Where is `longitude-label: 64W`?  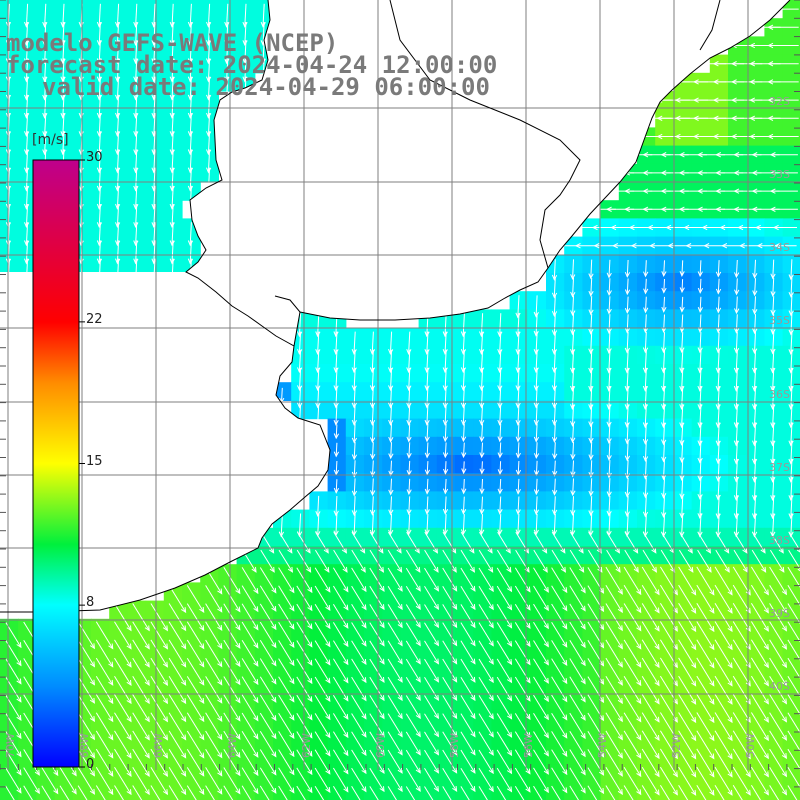 longitude-label: 64W is located at coordinates (232, 745).